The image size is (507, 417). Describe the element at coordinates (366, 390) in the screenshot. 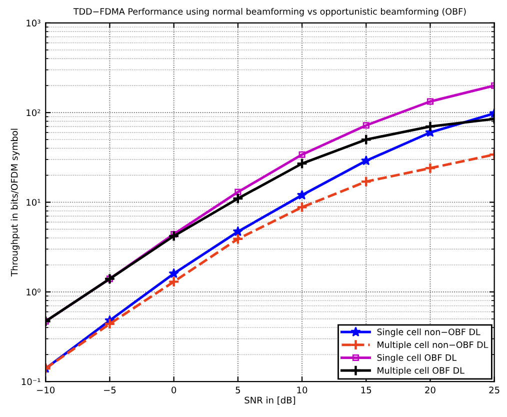

I see `x-tick-label: 15` at that location.